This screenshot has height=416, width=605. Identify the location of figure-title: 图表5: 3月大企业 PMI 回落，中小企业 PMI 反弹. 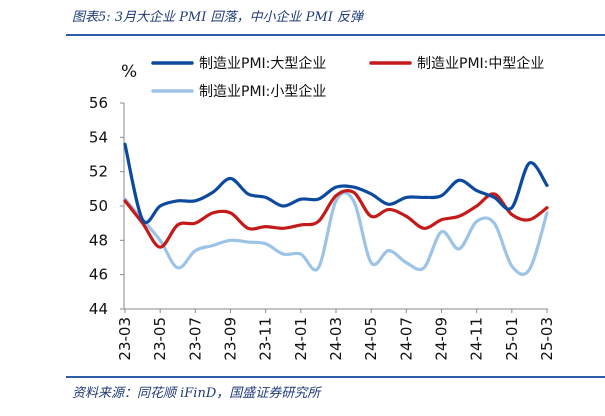
(217, 17).